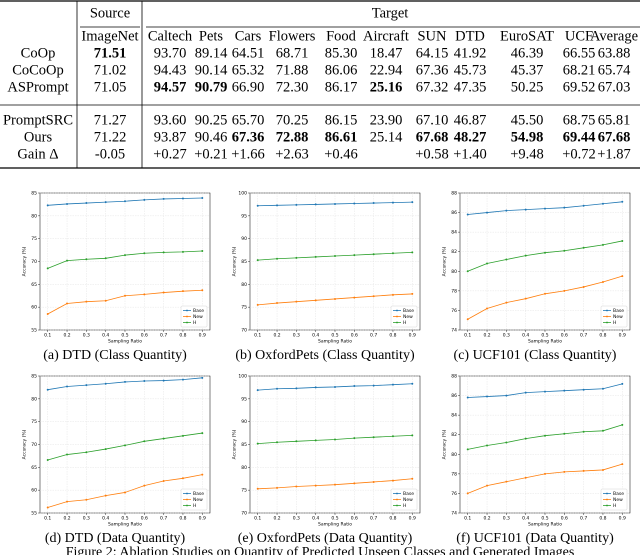 The height and width of the screenshot is (555, 640). I want to click on subfigure-caption: (c) UCF101 (Class Quantity), so click(535, 355).